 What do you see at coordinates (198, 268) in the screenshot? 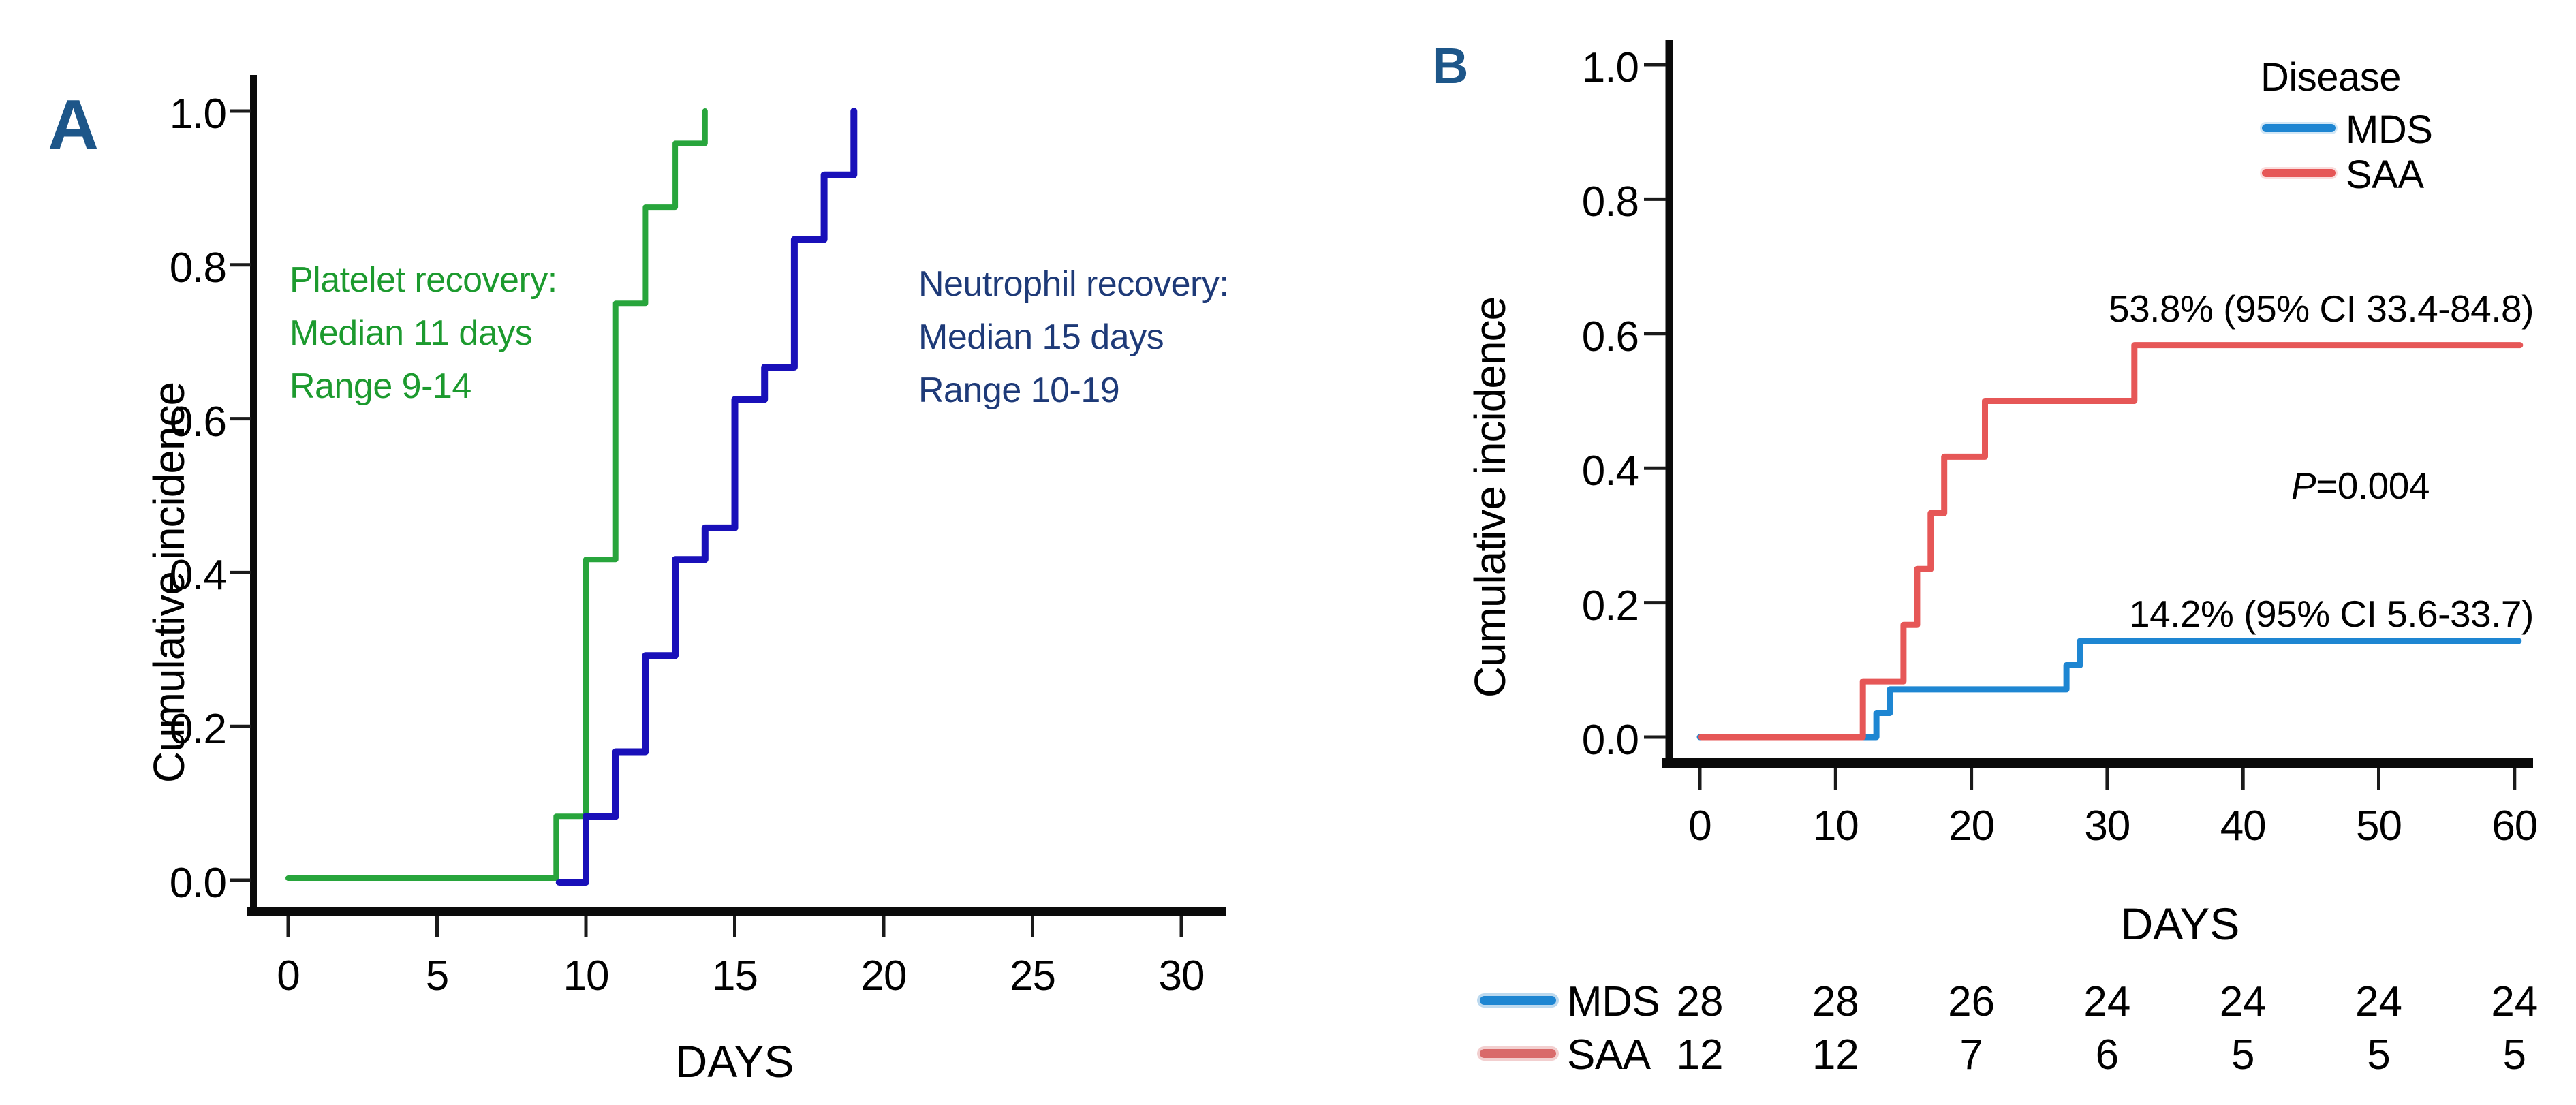
I see `panel-a-y-tick-label-0.8: 0.8` at bounding box center [198, 268].